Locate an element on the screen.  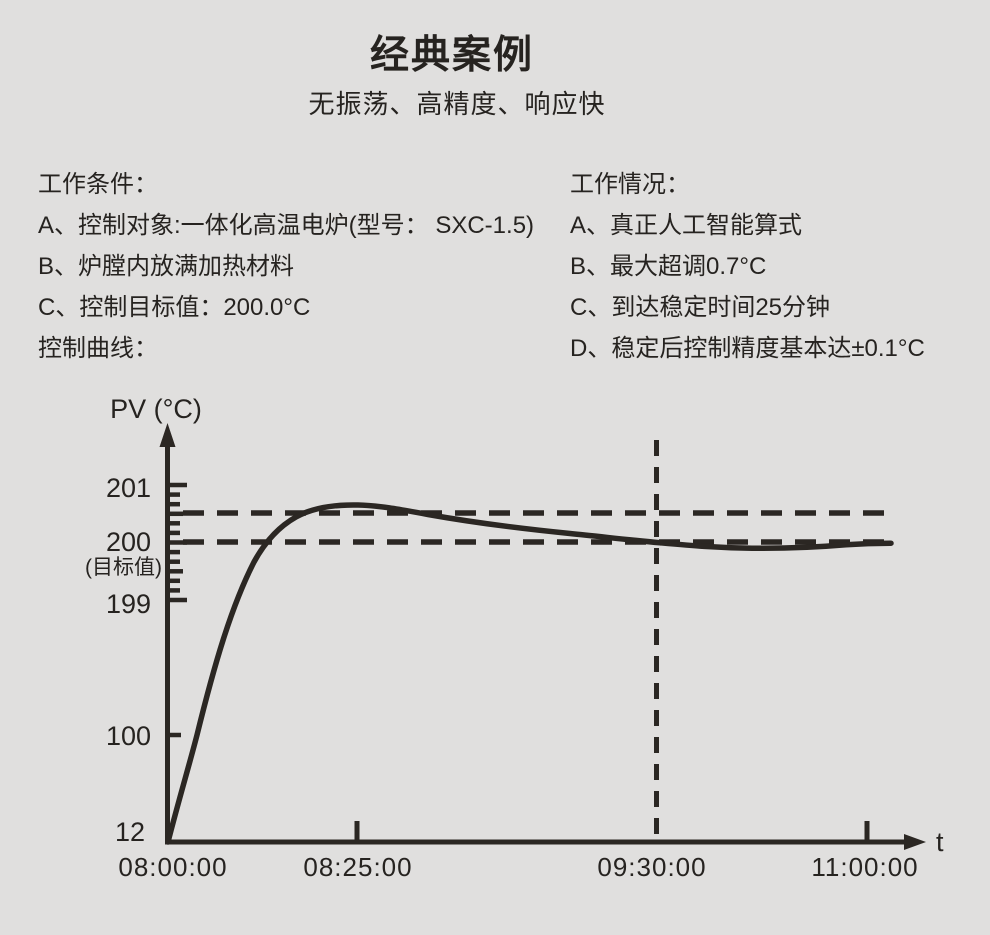
y-tick-label-100: 100 is located at coordinates (128, 736).